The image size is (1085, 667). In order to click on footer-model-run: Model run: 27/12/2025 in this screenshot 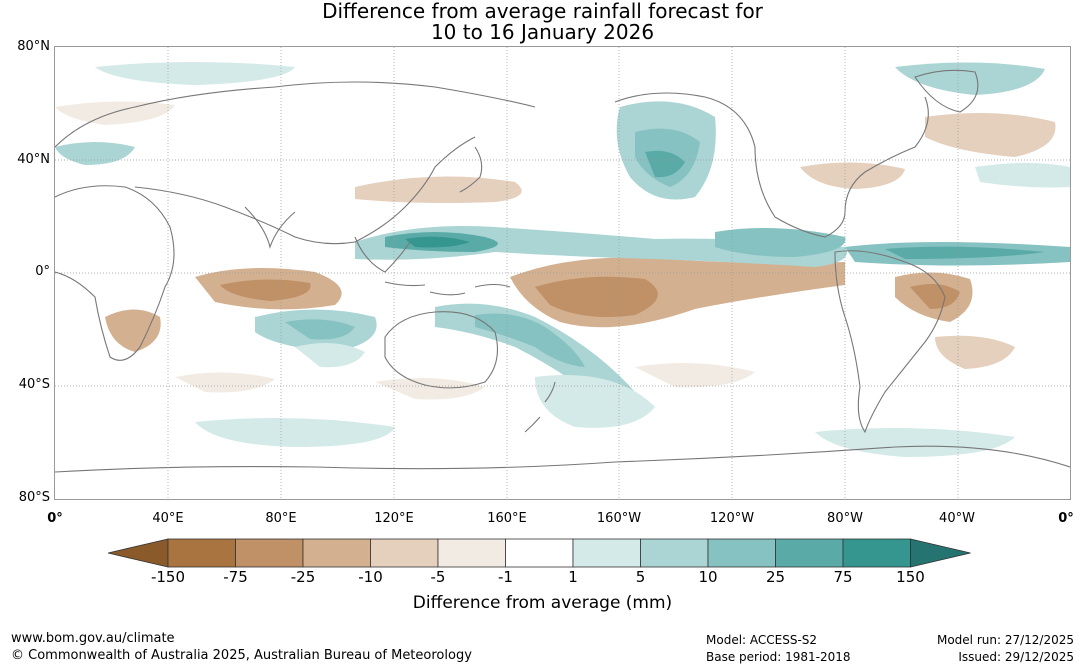, I will do `click(1005, 640)`.